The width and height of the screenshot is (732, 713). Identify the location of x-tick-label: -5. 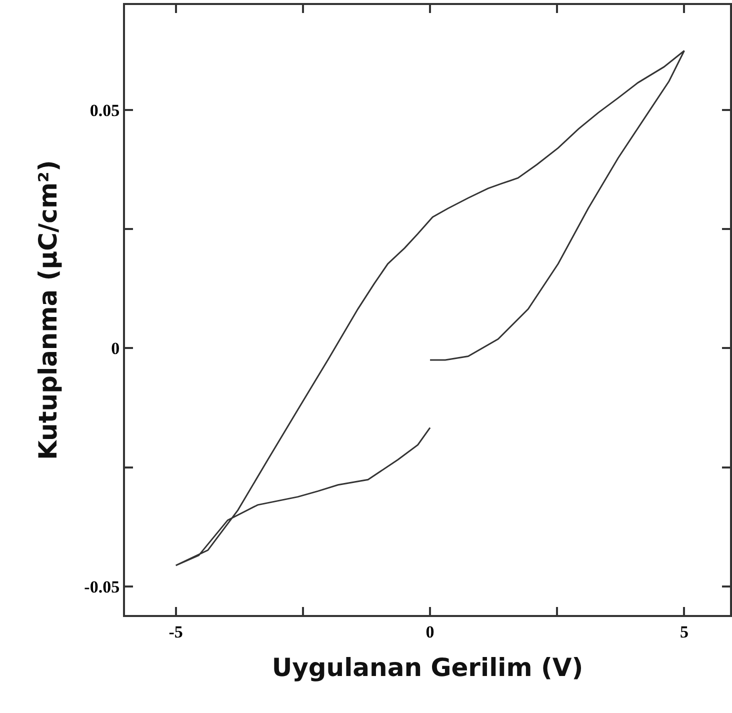
(175, 632).